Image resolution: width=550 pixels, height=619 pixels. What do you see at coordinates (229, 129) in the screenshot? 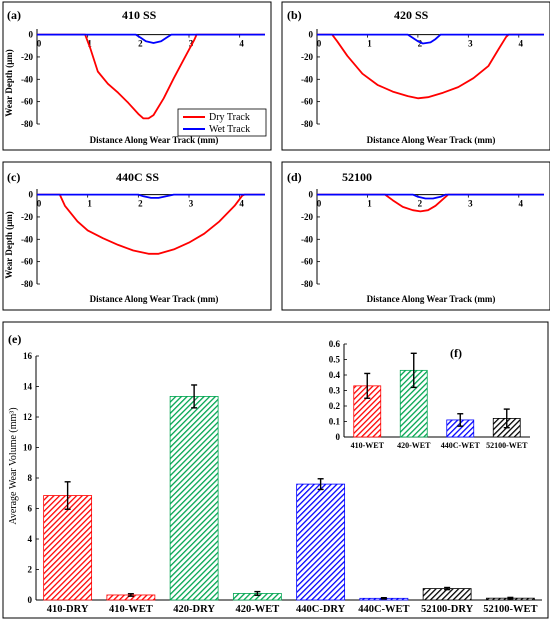
I see `legend-wet-label: Wet Track` at bounding box center [229, 129].